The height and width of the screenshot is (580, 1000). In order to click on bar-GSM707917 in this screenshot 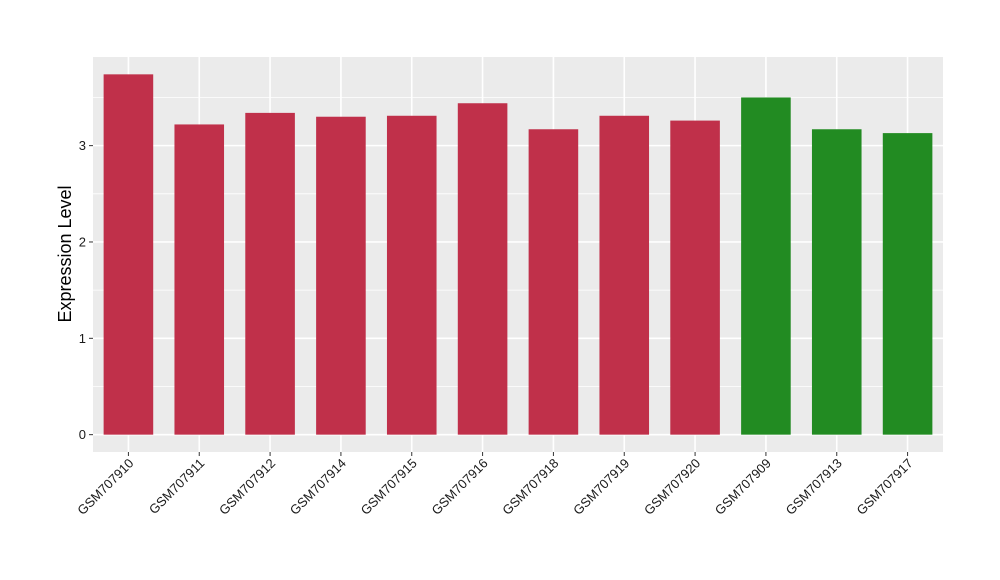, I will do `click(907, 284)`.